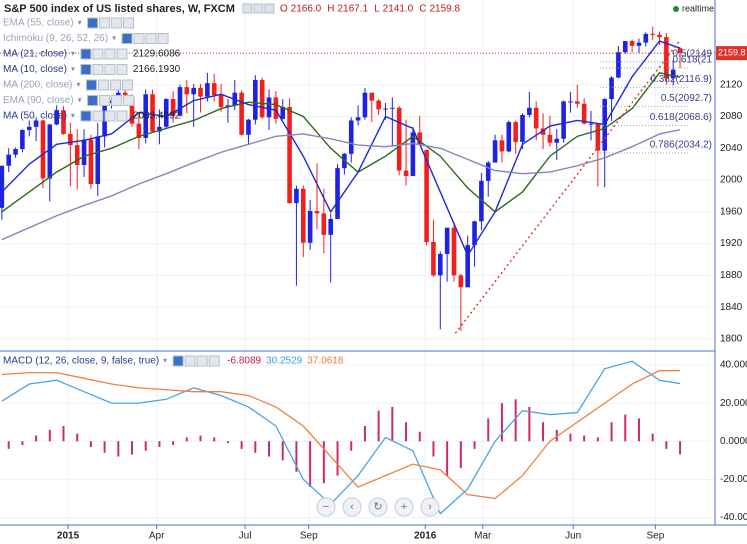  I want to click on ohlc-value: 2166.0, so click(306, 9).